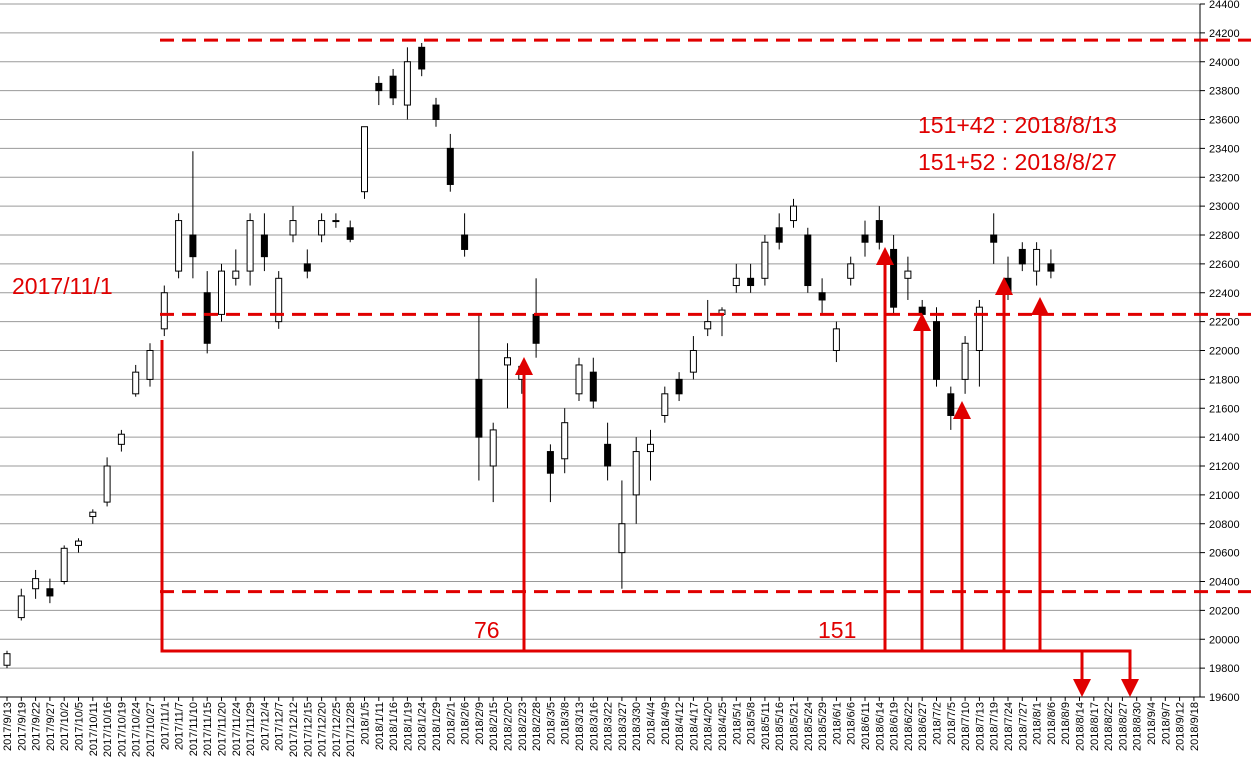  What do you see at coordinates (1123, 726) in the screenshot?
I see `x-tick-label: 2018/8/27` at bounding box center [1123, 726].